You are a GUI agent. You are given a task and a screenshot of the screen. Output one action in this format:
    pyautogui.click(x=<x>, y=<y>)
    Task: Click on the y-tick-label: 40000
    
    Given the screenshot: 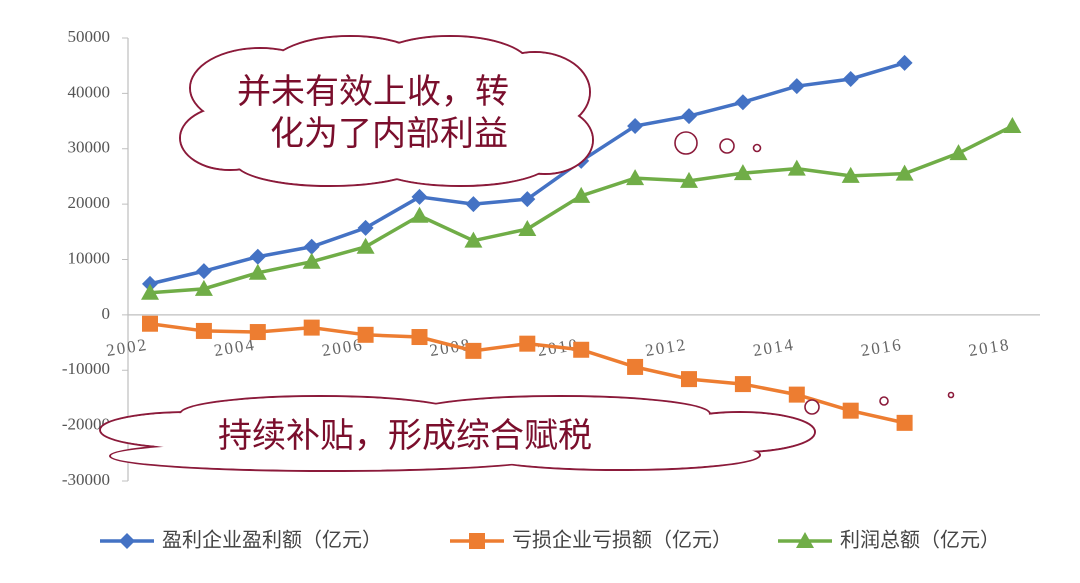 What is the action you would take?
    pyautogui.click(x=89, y=91)
    